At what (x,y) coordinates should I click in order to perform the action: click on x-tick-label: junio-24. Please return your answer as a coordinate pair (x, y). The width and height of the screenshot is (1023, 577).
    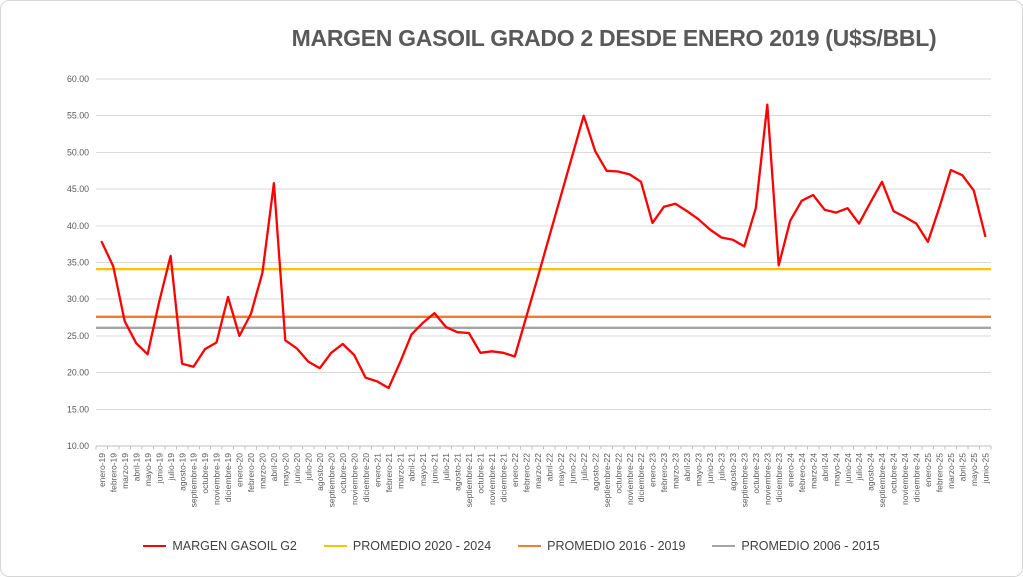
    Looking at the image, I should click on (848, 469).